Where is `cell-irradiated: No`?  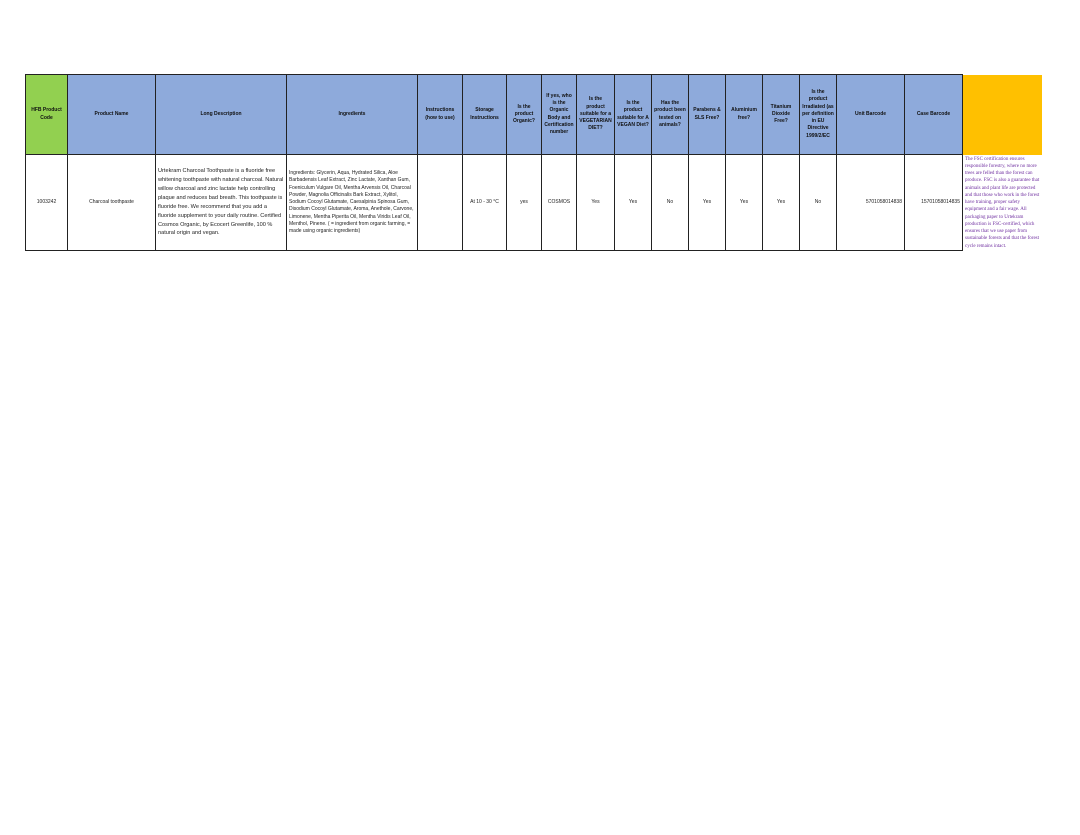
cell-irradiated: No is located at coordinates (818, 202).